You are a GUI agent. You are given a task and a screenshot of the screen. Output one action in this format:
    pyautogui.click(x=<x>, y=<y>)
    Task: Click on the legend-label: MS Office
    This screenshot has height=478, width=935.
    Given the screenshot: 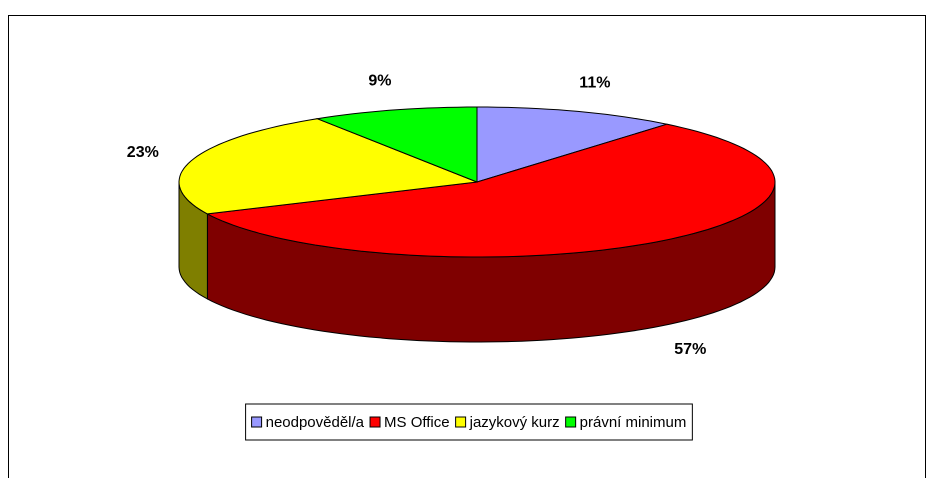 What is the action you would take?
    pyautogui.click(x=417, y=422)
    